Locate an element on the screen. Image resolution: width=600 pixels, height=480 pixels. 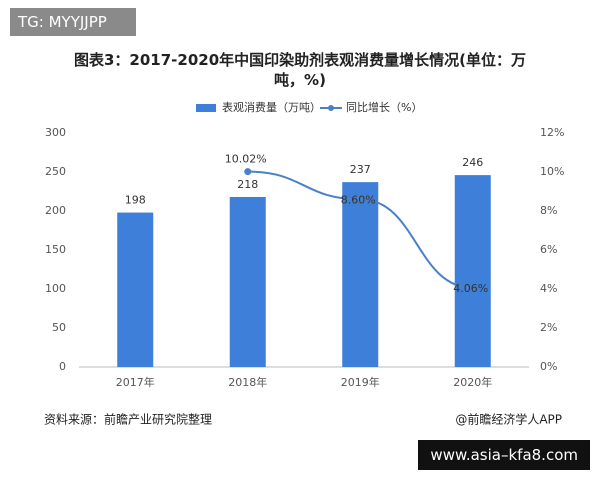
bar-label: 246 is located at coordinates (472, 162).